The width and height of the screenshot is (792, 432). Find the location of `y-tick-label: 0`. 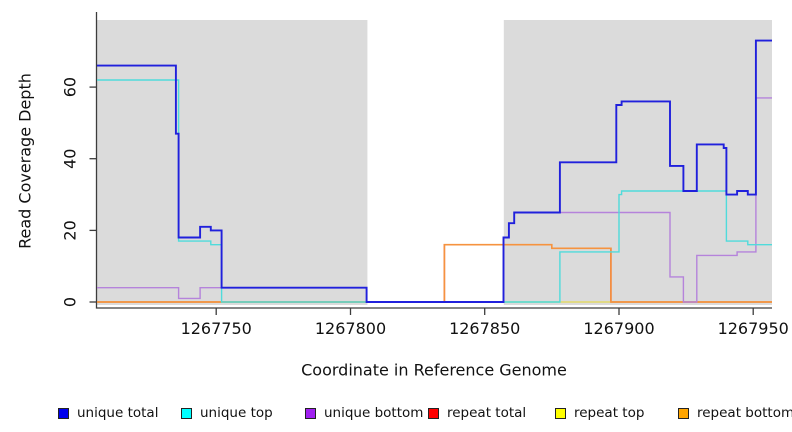

y-tick-label: 0 is located at coordinates (70, 302).